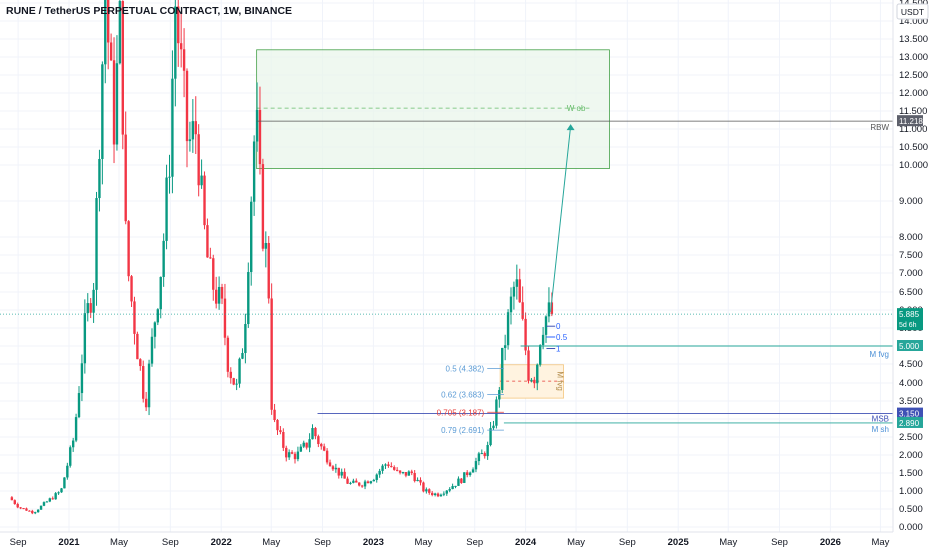  I want to click on y-tick-label: 2.500, so click(911, 437).